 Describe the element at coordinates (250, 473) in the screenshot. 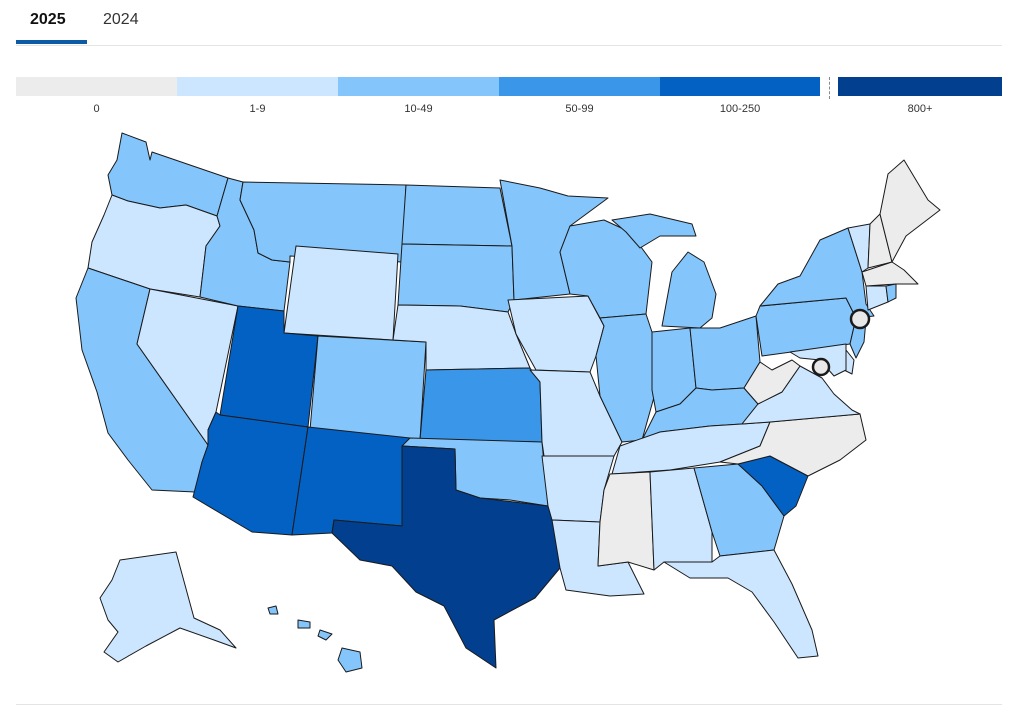

I see `state-arizona` at that location.